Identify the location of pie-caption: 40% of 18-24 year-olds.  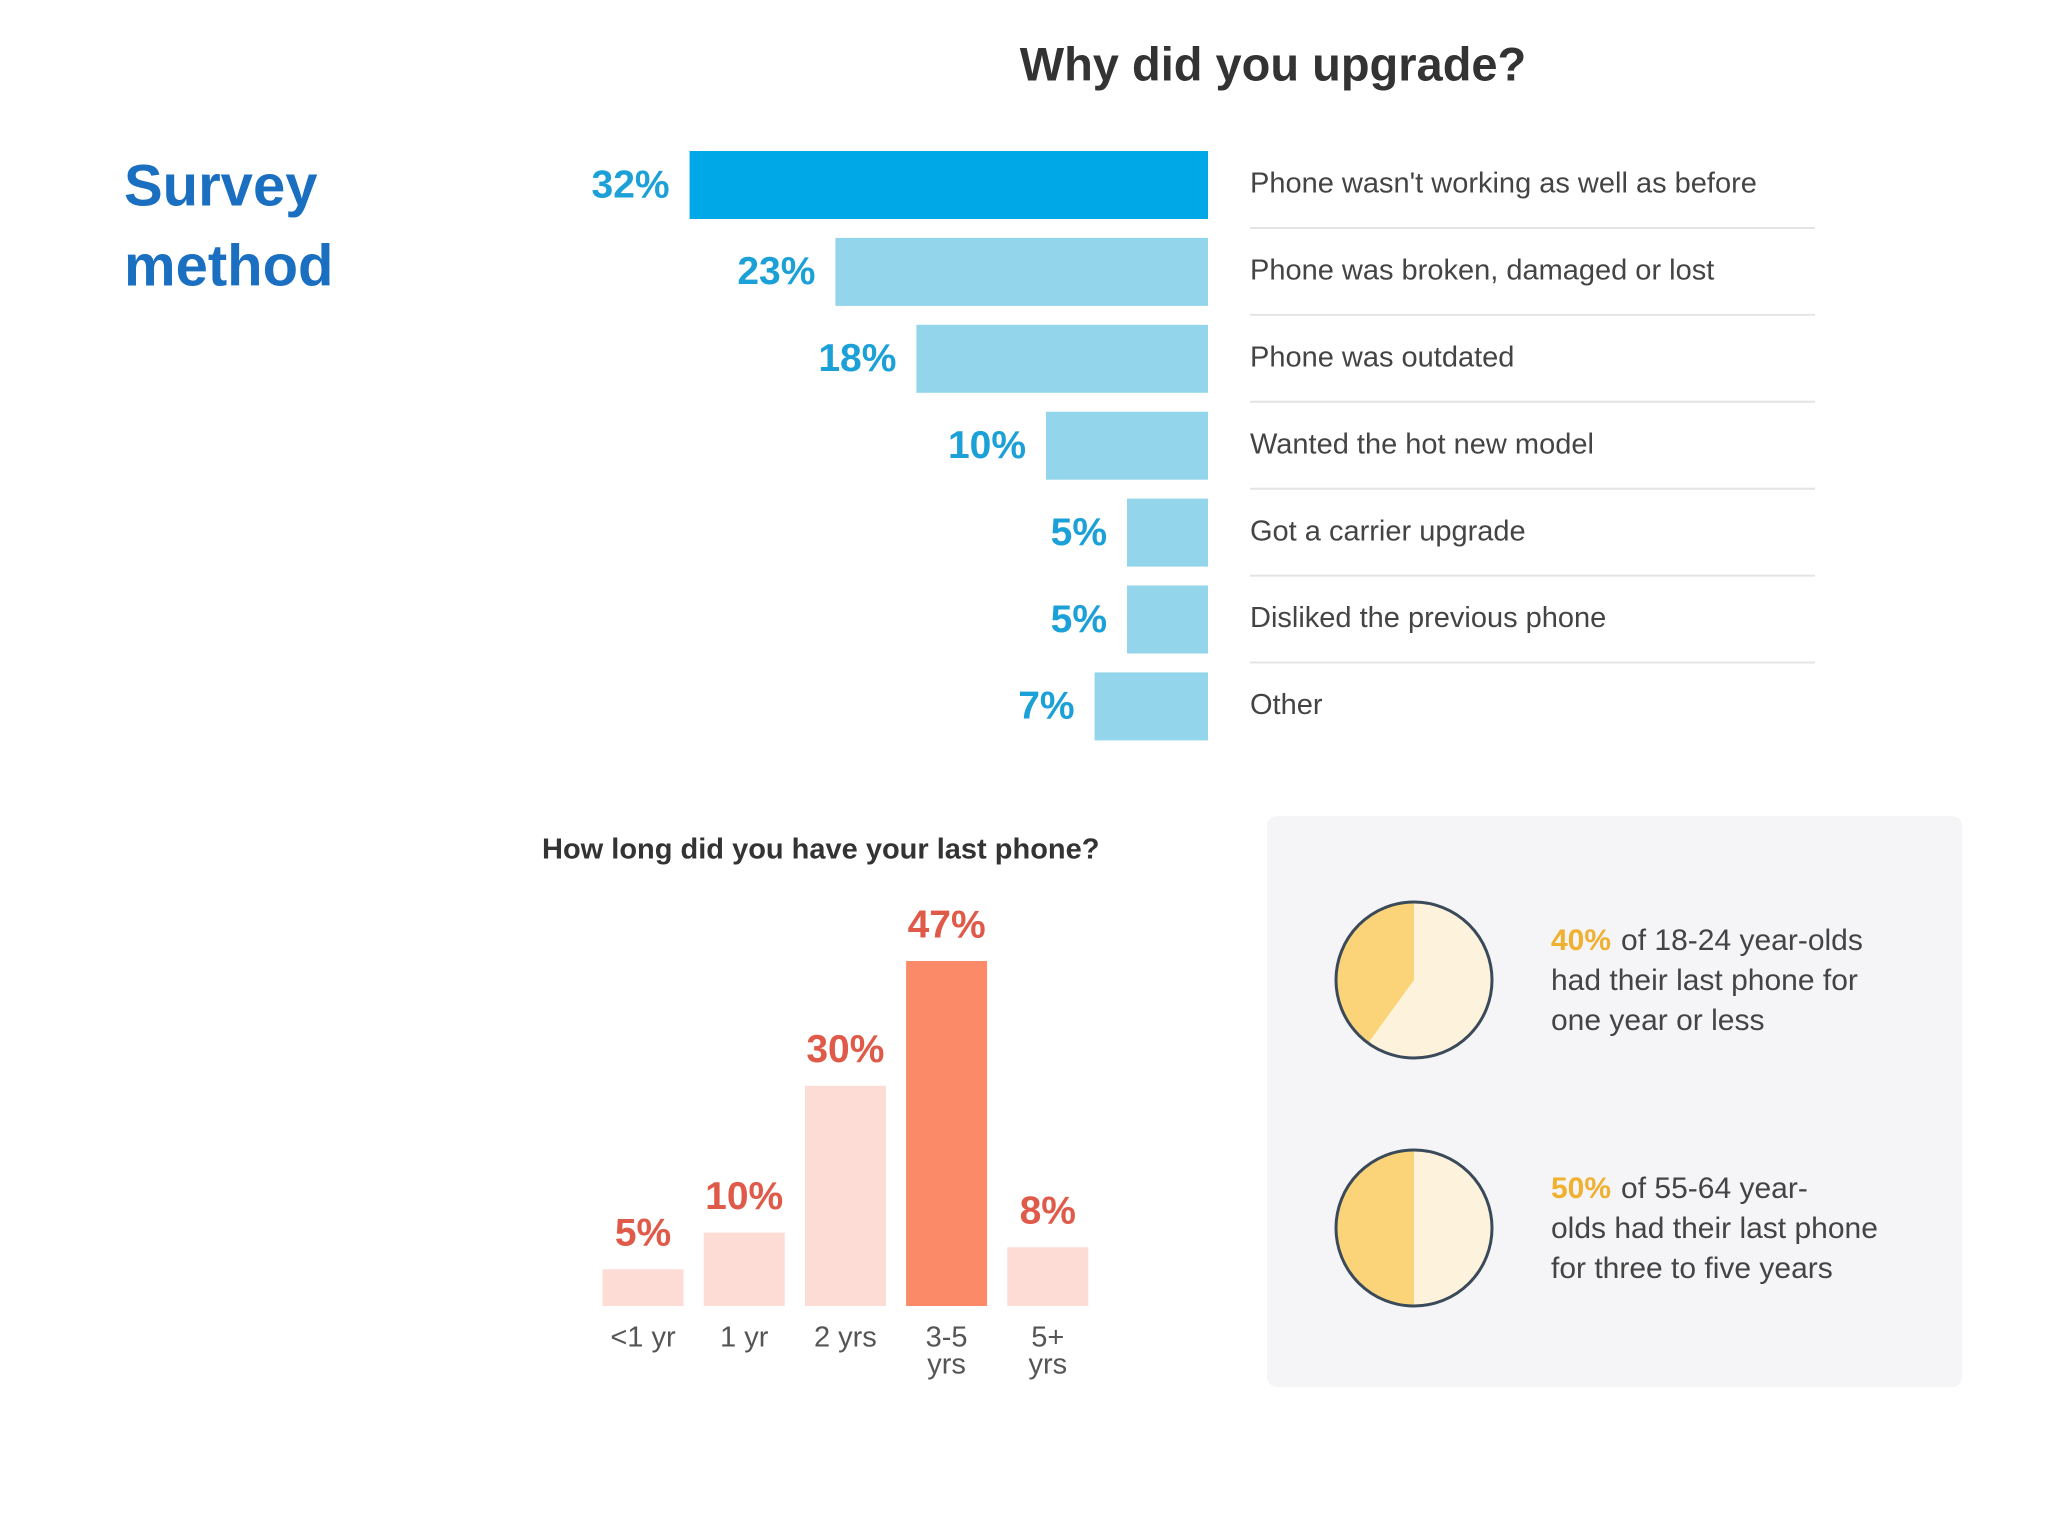
(1707, 940).